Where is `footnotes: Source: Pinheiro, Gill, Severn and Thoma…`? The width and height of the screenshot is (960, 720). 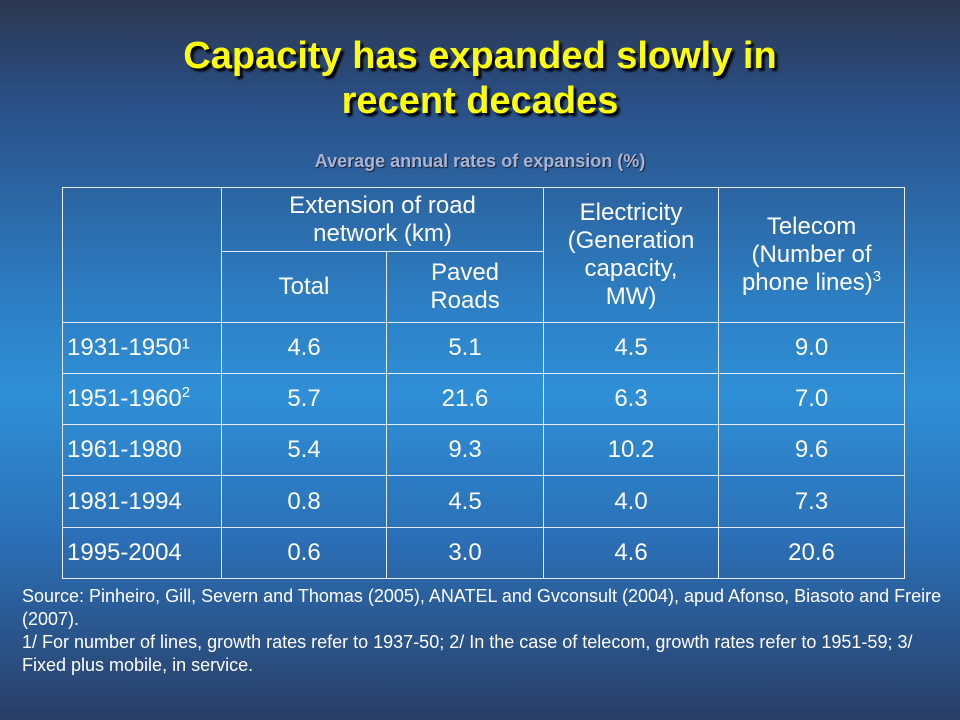
footnotes: Source: Pinheiro, Gill, Severn and Thoma… is located at coordinates (482, 631).